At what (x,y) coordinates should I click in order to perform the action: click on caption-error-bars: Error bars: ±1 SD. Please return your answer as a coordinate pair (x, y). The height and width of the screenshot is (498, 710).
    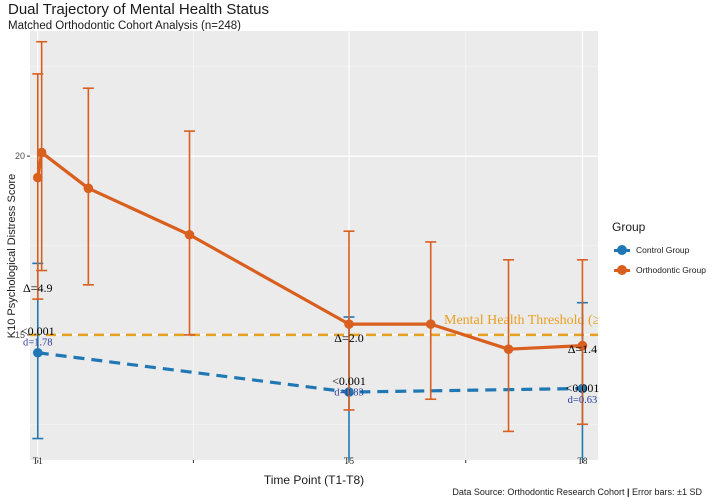
    Looking at the image, I should click on (667, 492).